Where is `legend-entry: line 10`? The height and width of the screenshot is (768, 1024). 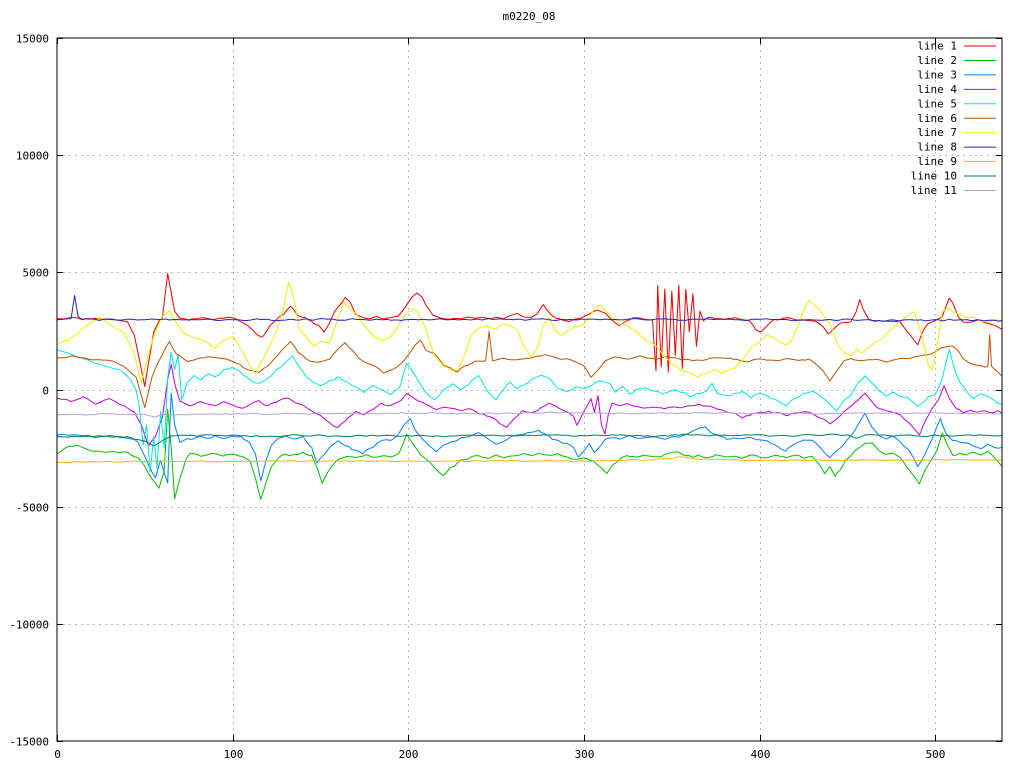
legend-entry: line 10 is located at coordinates (953, 176).